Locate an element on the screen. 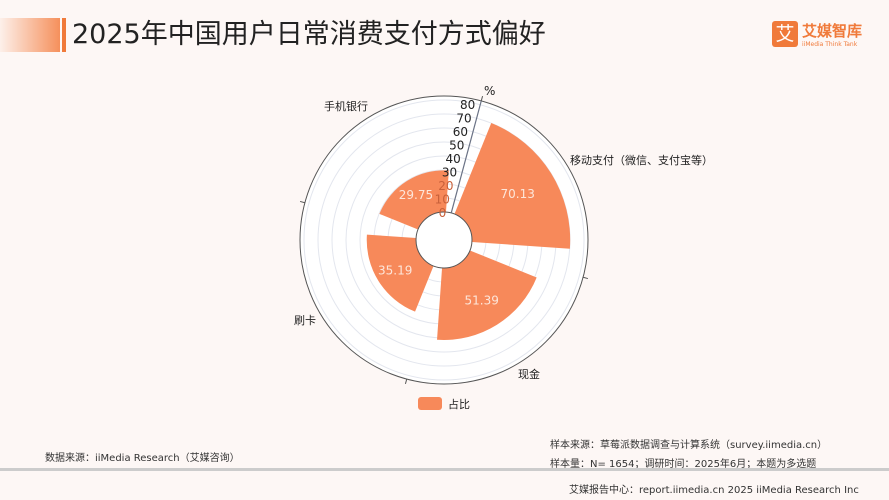  logo-sub: iiMedia Think Tank is located at coordinates (830, 44).